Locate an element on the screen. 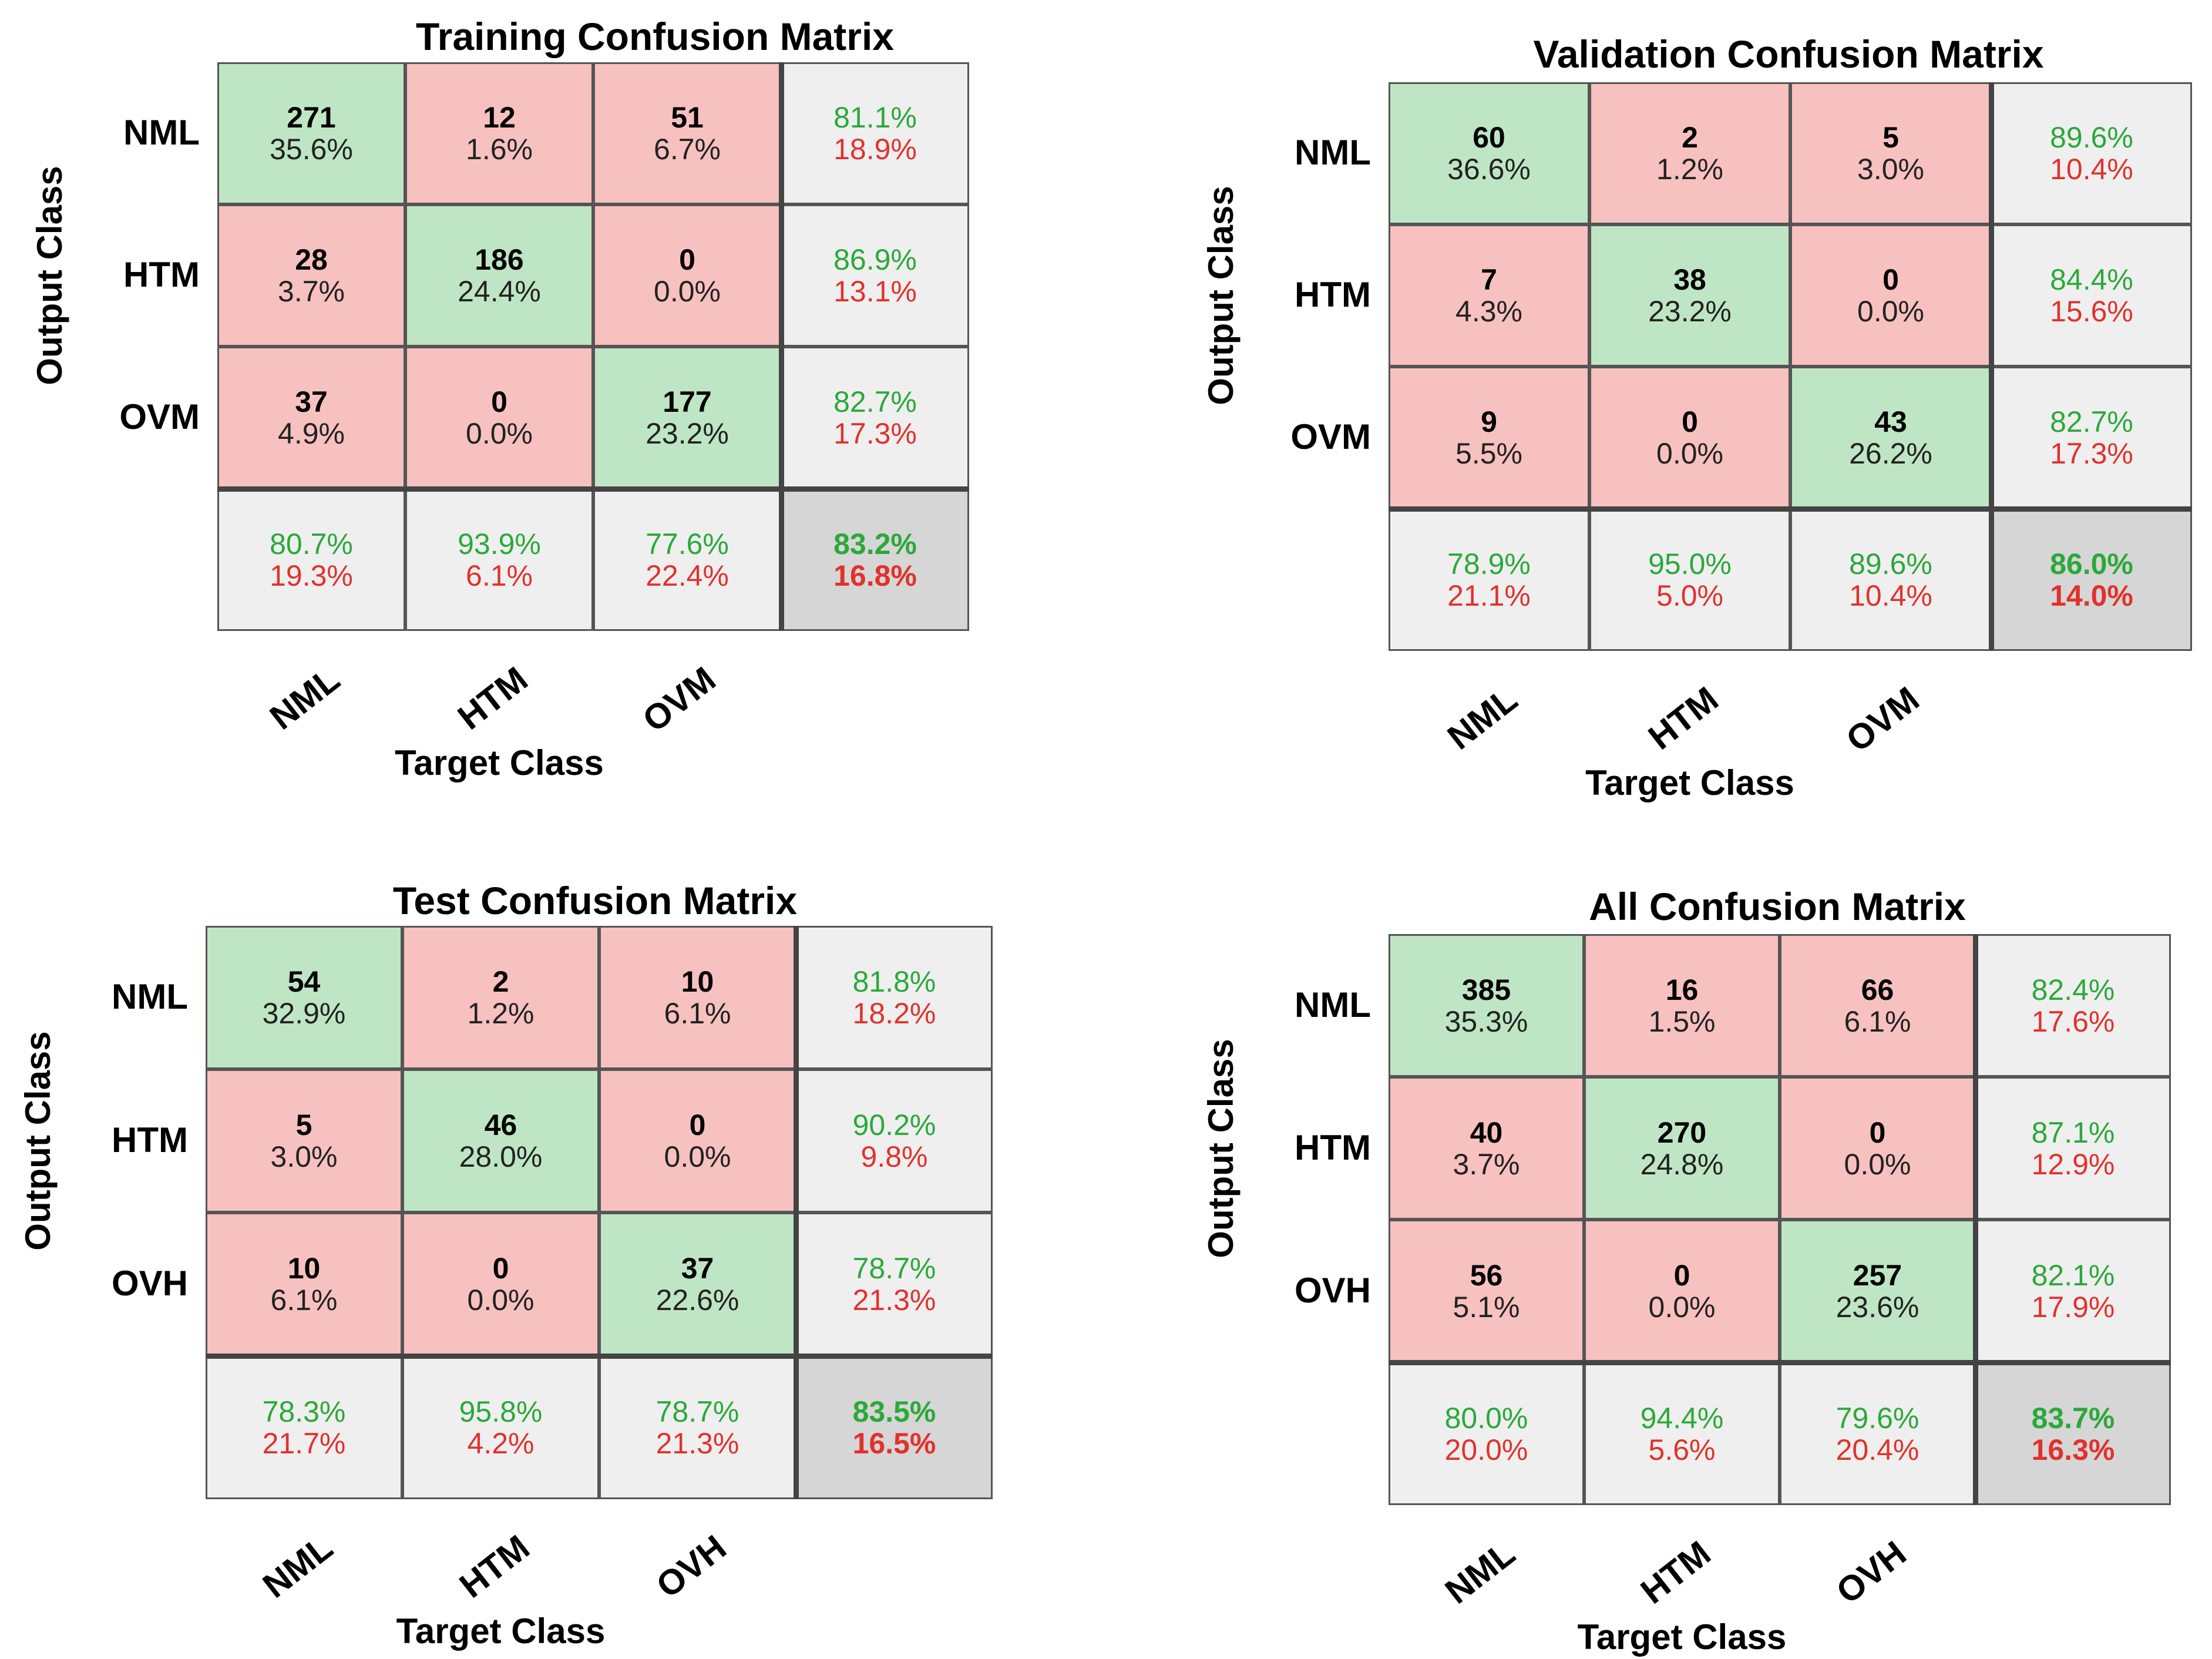 This screenshot has height=1659, width=2212. cell-count: 270 is located at coordinates (1682, 1132).